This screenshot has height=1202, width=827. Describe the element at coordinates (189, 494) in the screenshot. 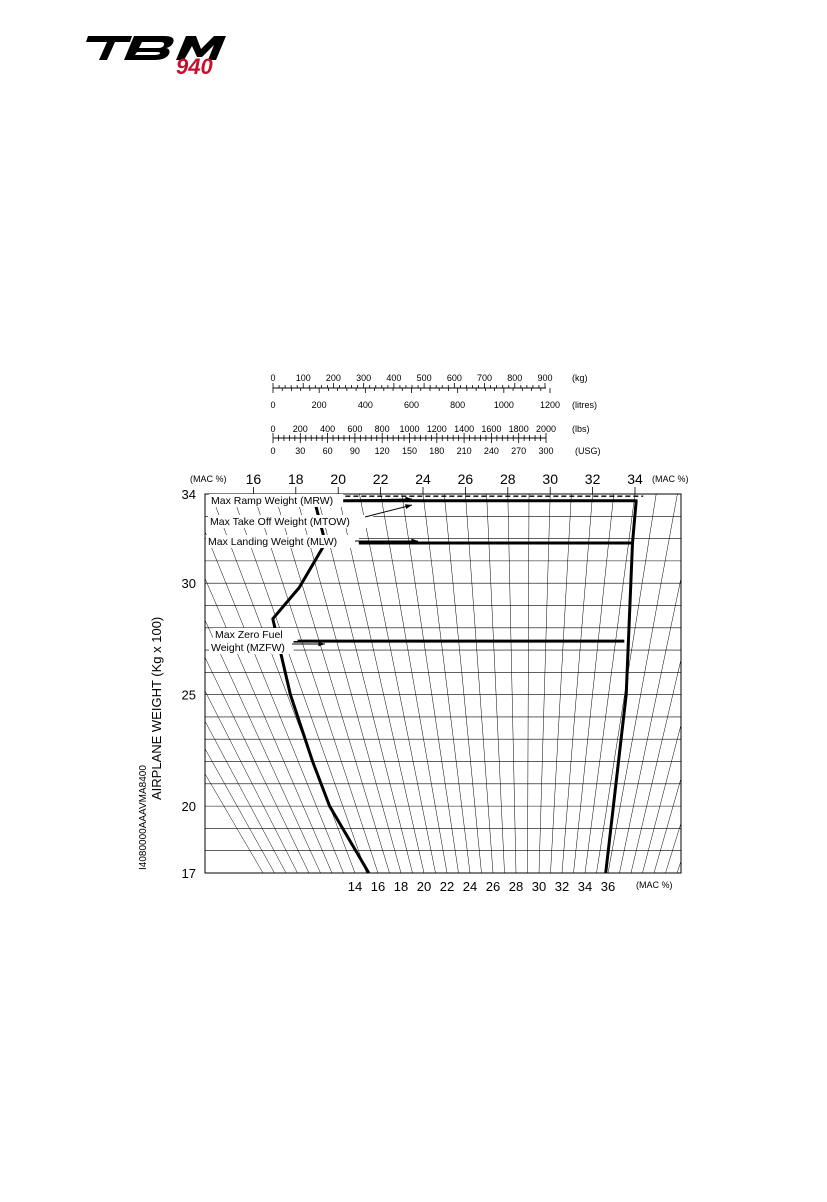

I see `y-tick-label: 34` at that location.